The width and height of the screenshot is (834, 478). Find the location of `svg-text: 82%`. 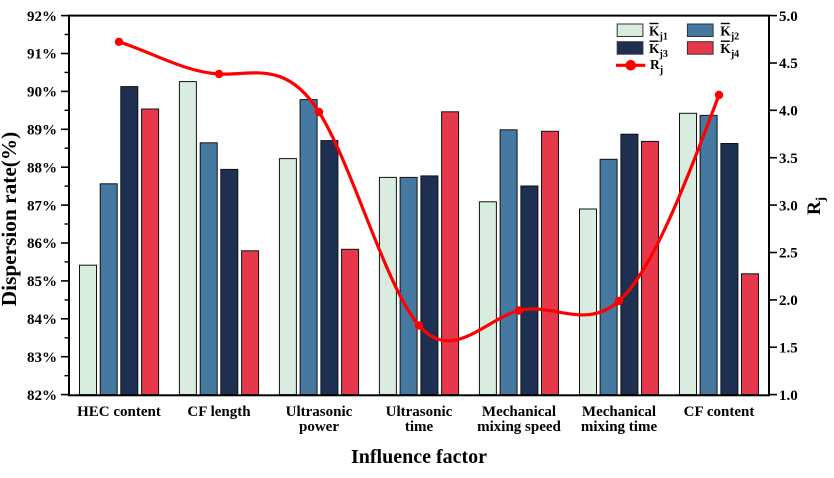

svg-text: 82% is located at coordinates (42, 396).